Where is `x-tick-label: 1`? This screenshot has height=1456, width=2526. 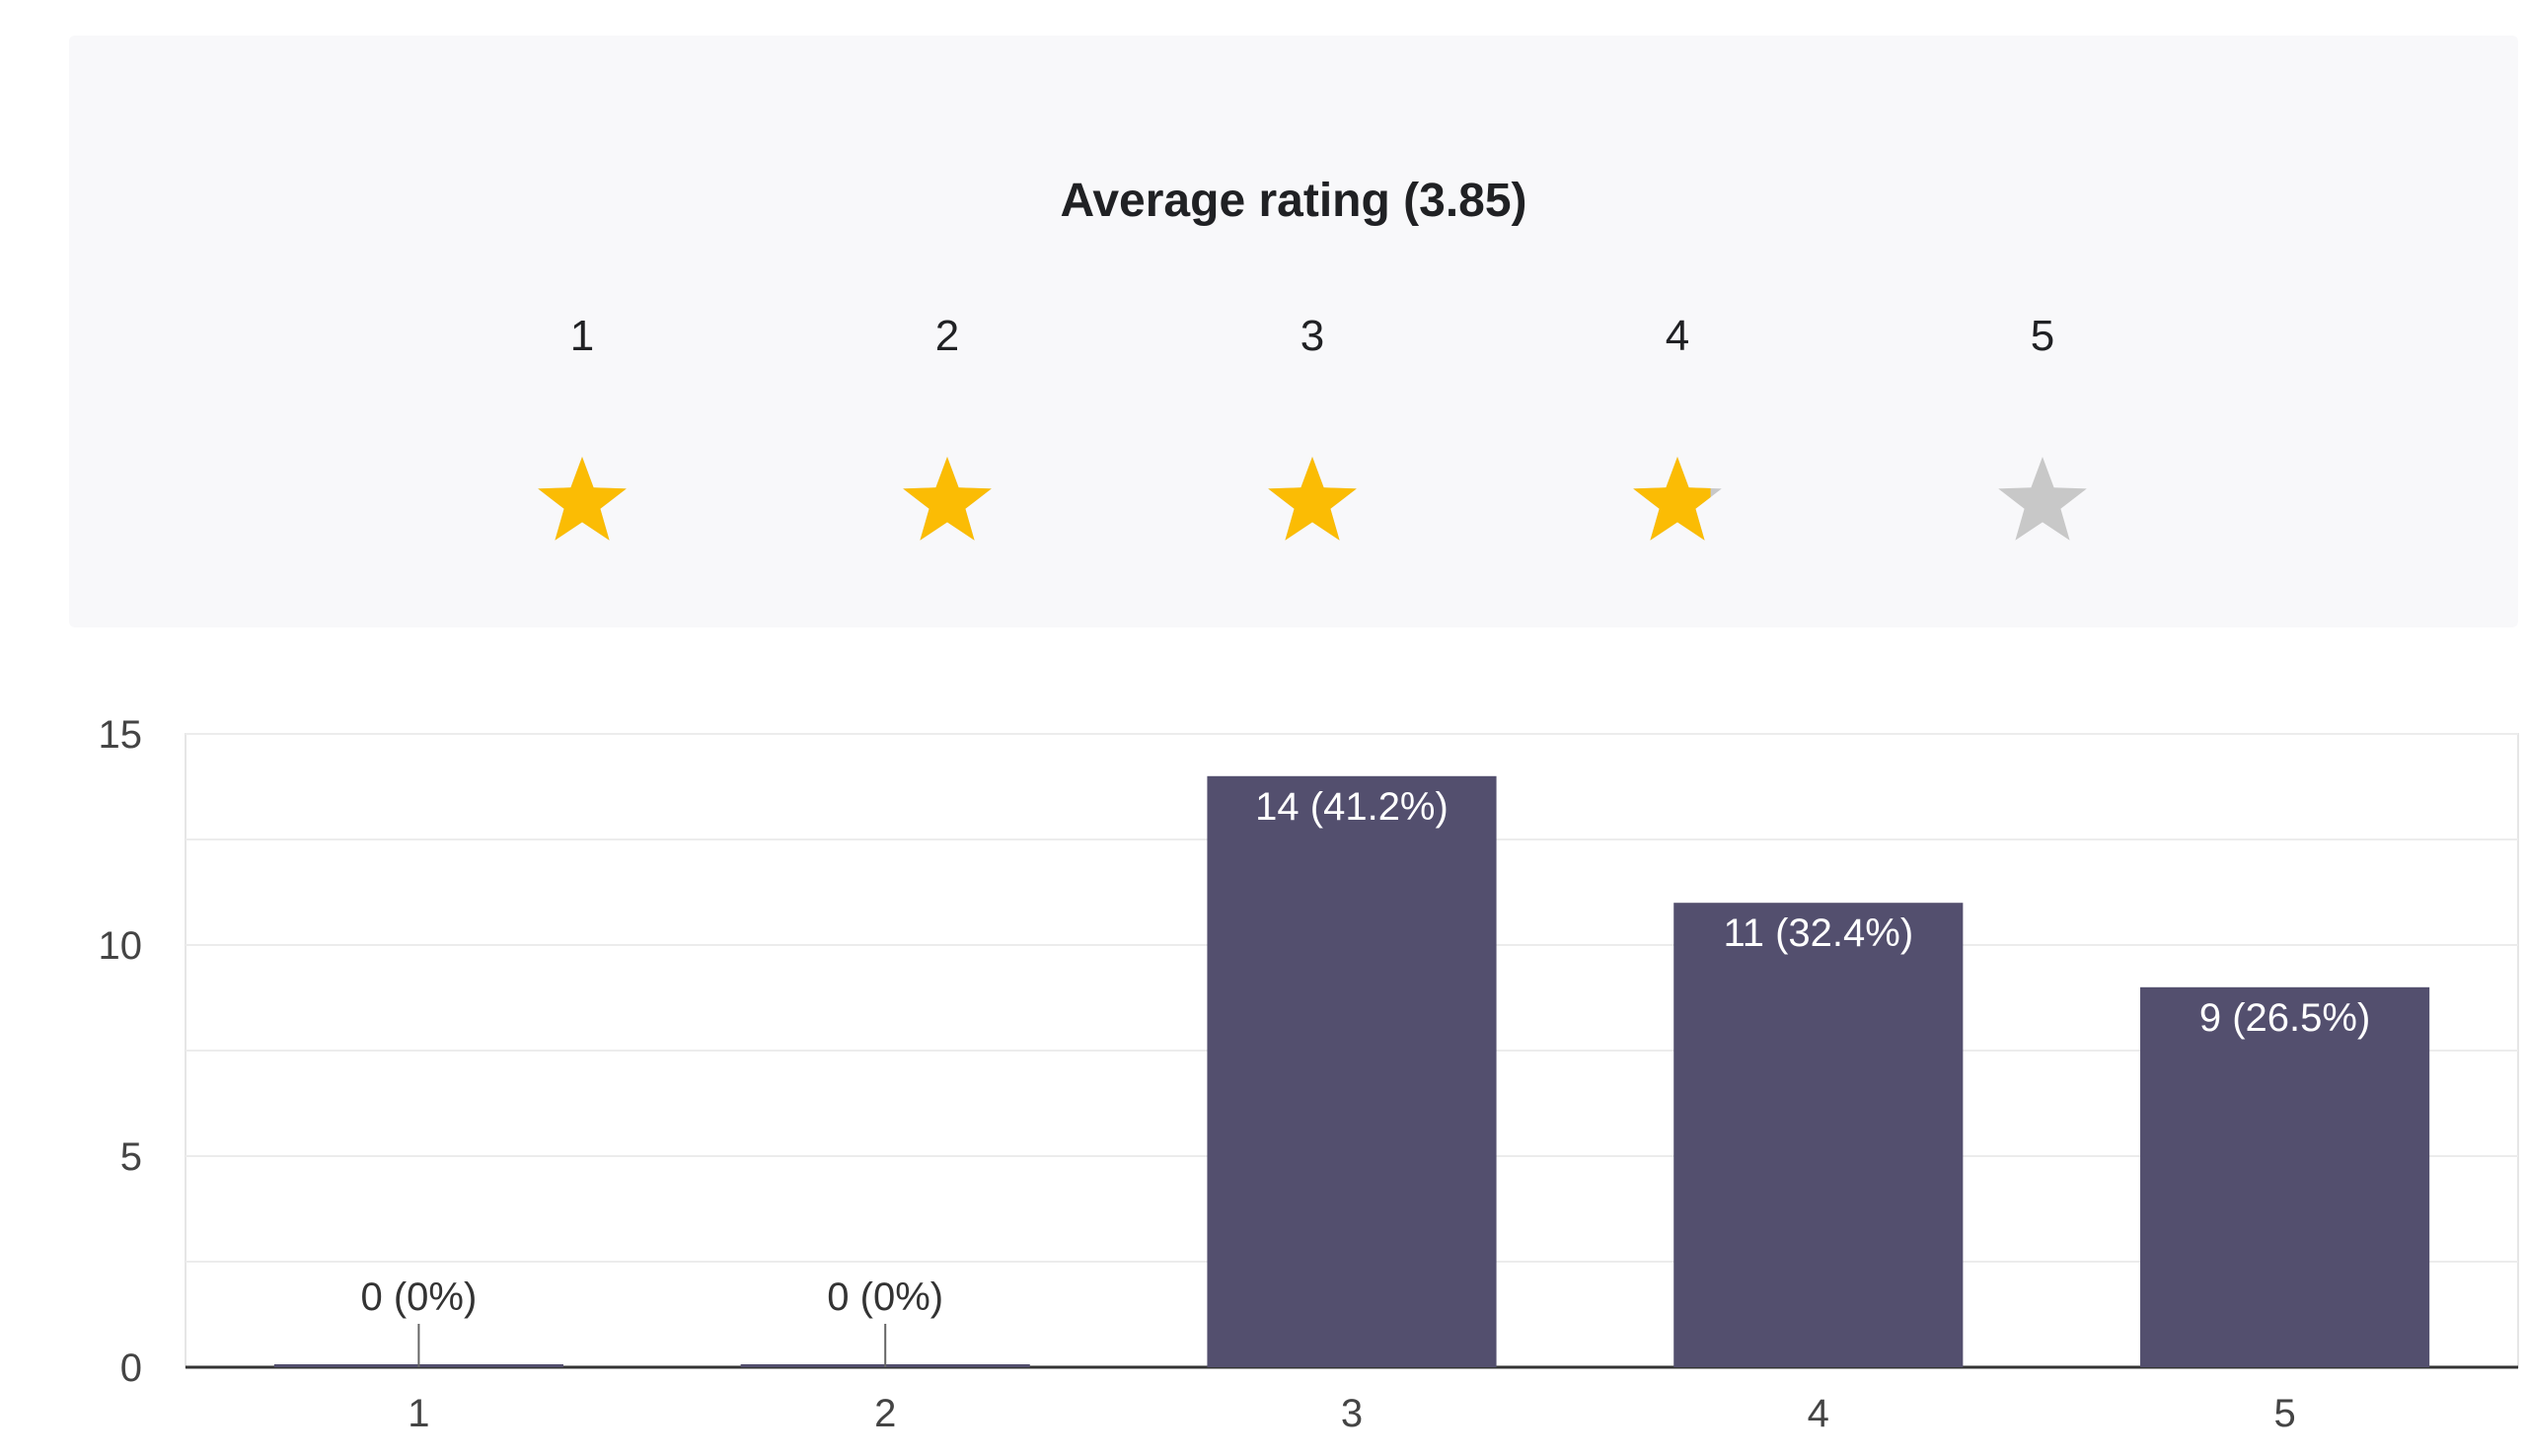 x-tick-label: 1 is located at coordinates (418, 1413).